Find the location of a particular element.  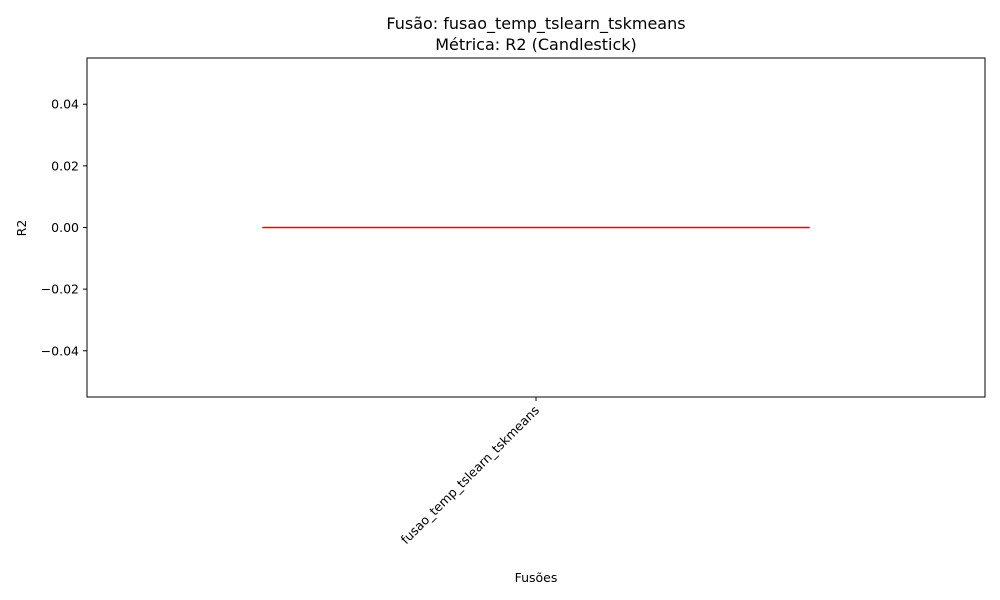

x-tick-label: fusao_temp_tslearn_tskmeans is located at coordinates (470, 475).